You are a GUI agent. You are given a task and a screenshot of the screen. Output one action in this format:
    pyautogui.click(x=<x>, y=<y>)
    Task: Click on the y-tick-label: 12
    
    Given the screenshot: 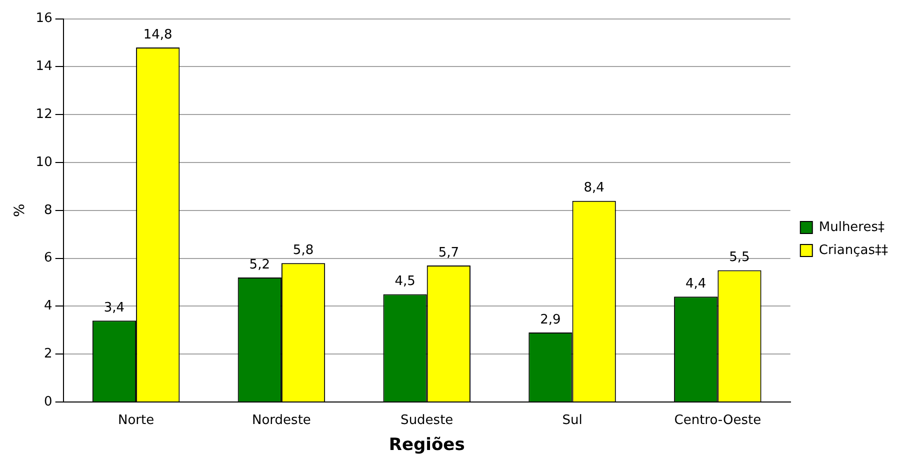 What is the action you would take?
    pyautogui.click(x=44, y=114)
    